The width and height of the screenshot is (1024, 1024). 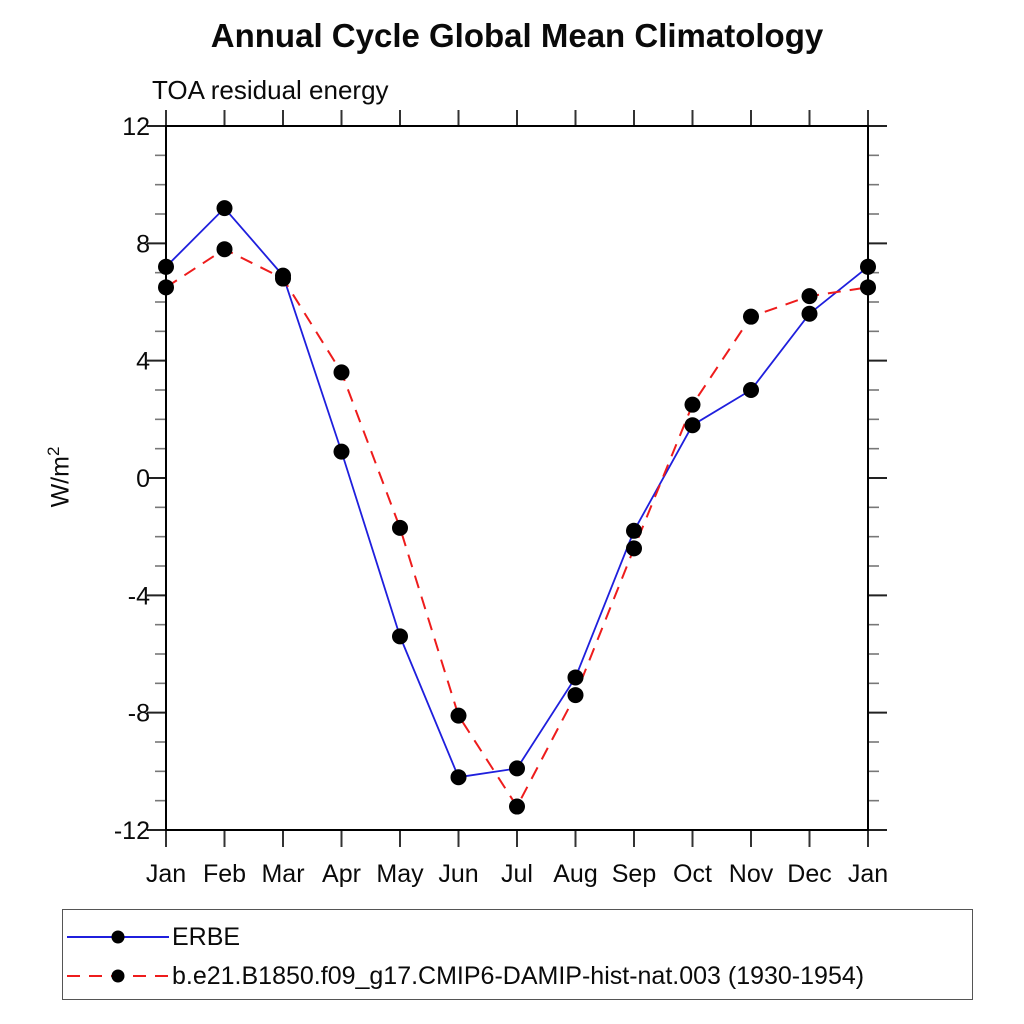 What do you see at coordinates (517, 874) in the screenshot?
I see `x-tick-label: Jul` at bounding box center [517, 874].